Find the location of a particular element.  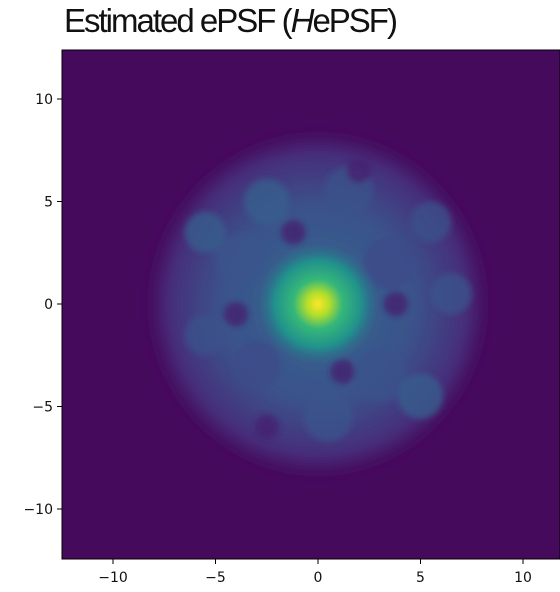

psf-core is located at coordinates (318, 304).